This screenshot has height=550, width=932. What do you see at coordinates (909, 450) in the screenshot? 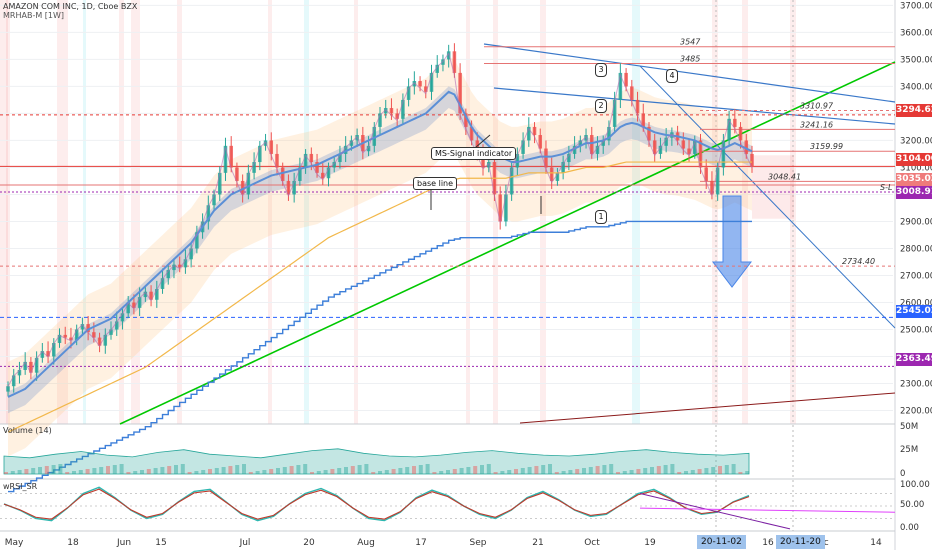
I see `volume-tick-label: 25M` at bounding box center [909, 450].